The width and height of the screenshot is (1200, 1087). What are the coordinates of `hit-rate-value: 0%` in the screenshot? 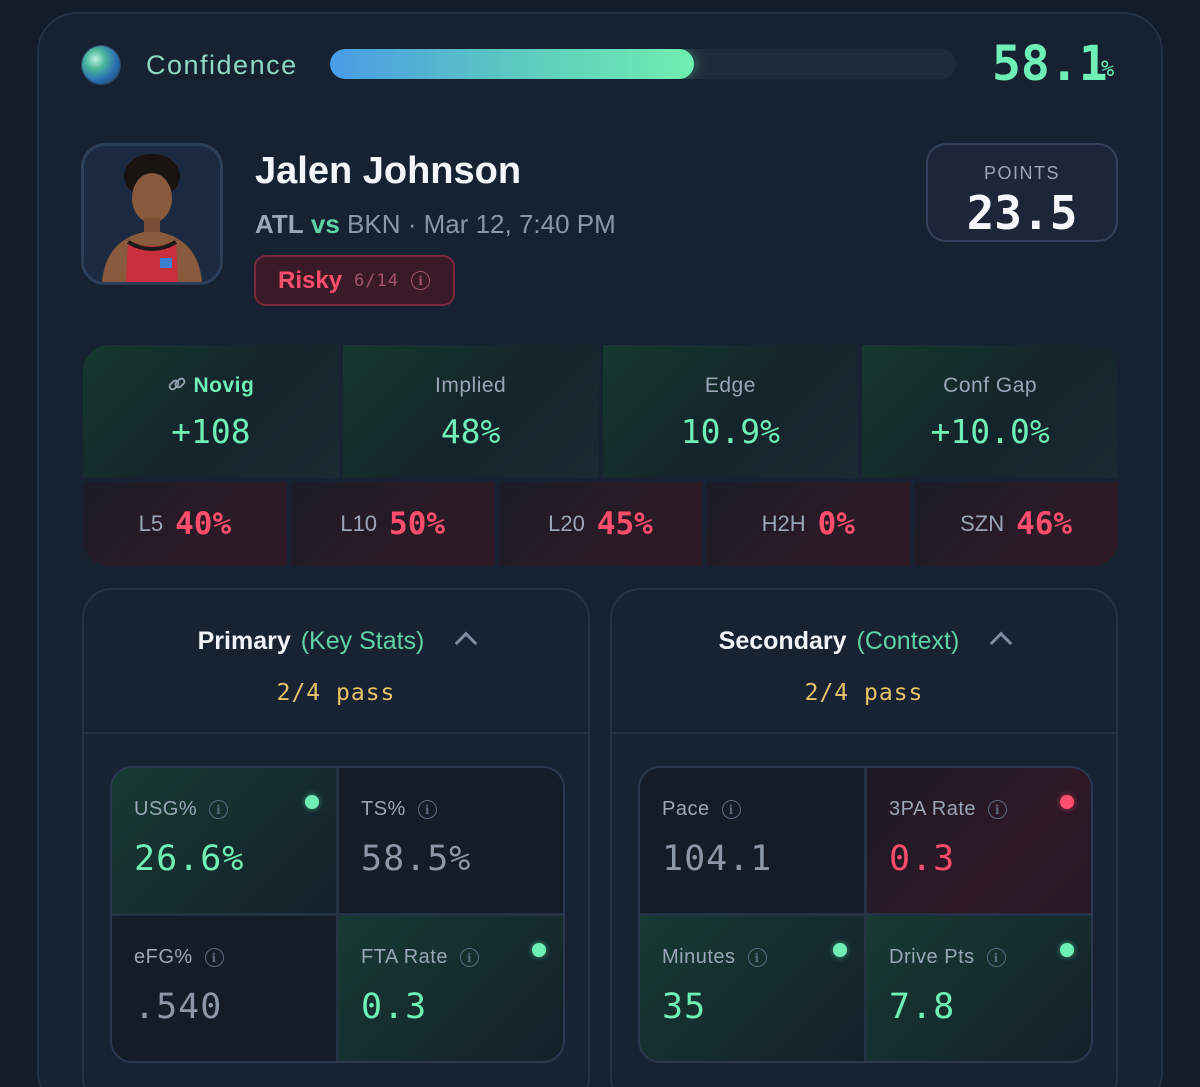 It's located at (836, 524).